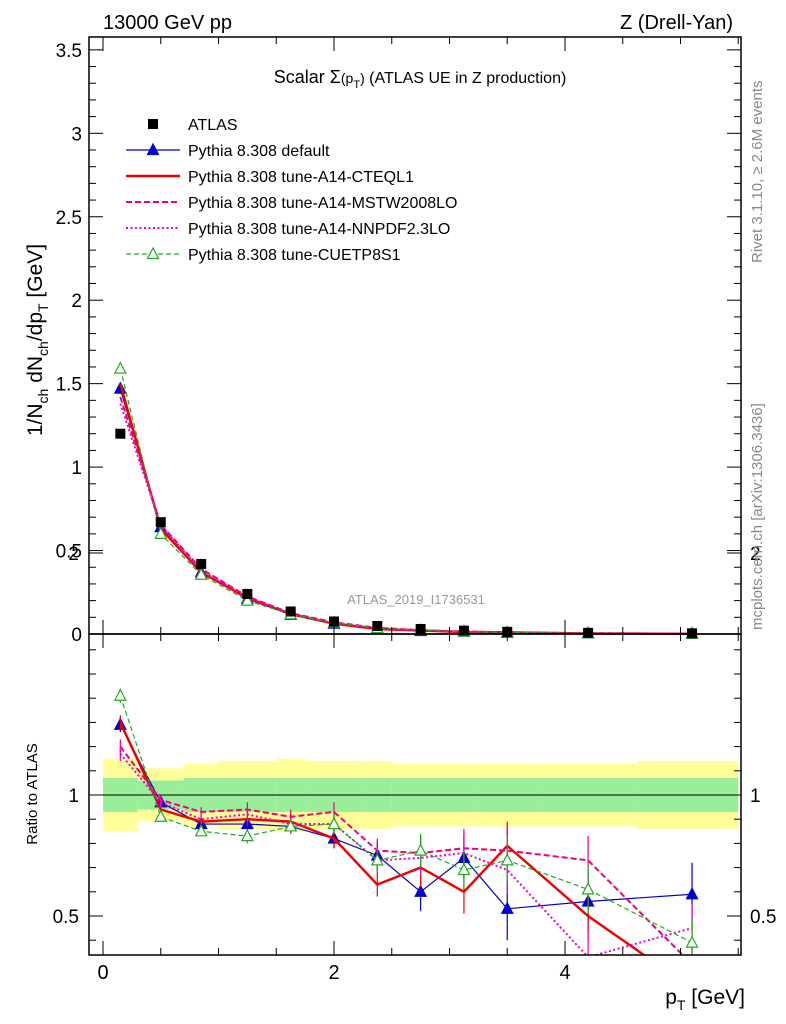 The height and width of the screenshot is (1024, 786). I want to click on ylabel-sub2: ch, so click(43, 348).